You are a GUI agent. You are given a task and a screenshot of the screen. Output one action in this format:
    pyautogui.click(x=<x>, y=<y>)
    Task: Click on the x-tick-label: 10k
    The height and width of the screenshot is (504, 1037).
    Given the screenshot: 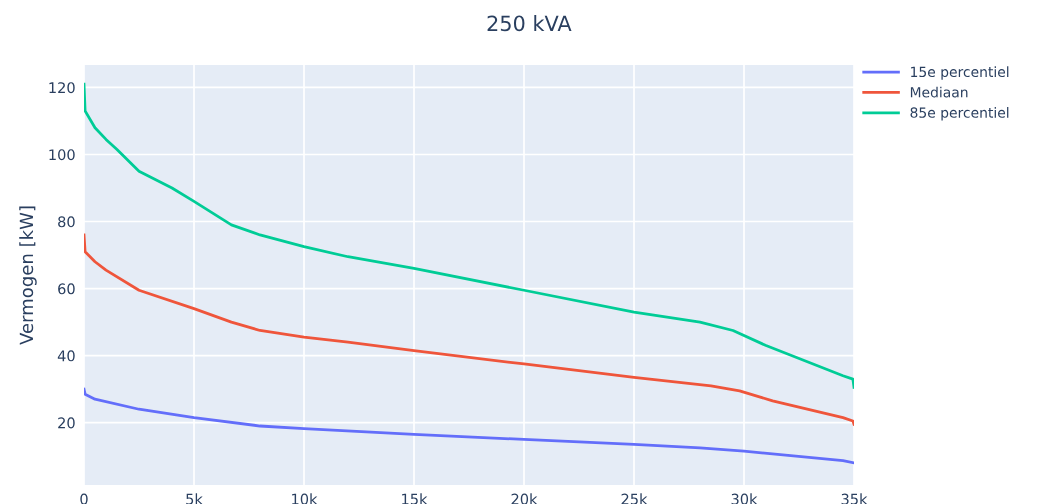 What is the action you would take?
    pyautogui.click(x=305, y=498)
    